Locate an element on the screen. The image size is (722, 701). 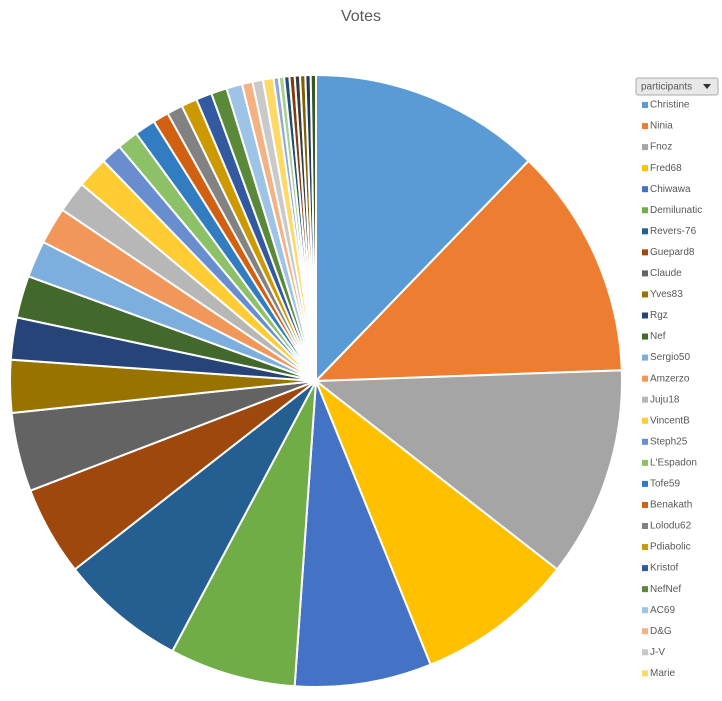
legend-label: Juju18 is located at coordinates (665, 399).